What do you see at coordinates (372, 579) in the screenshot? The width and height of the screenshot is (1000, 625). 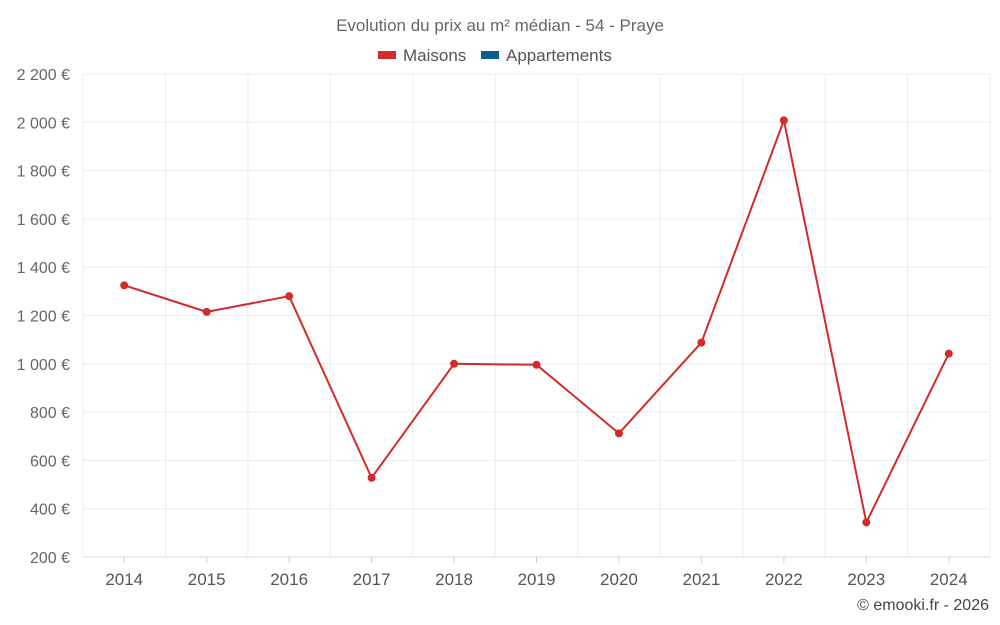 I see `x-tick-label: 2017` at bounding box center [372, 579].